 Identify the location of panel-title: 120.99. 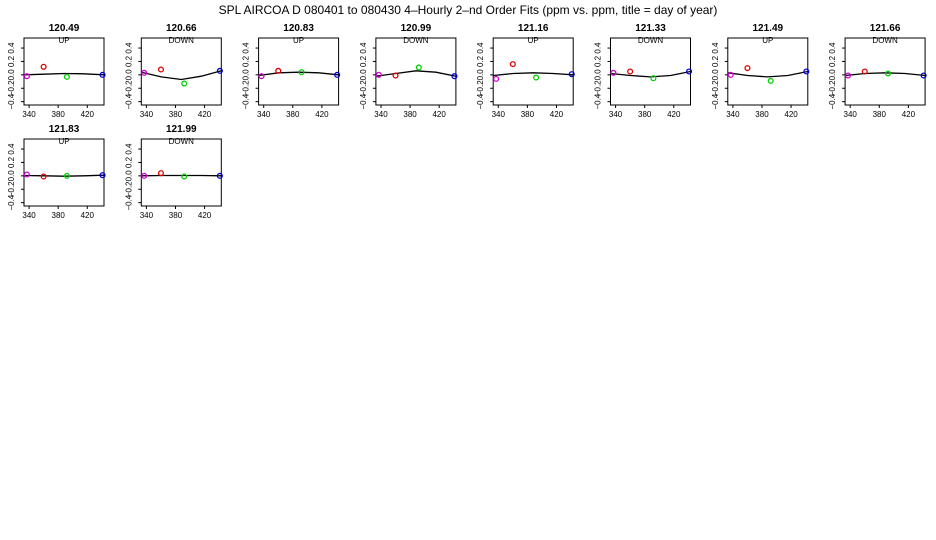
(416, 28).